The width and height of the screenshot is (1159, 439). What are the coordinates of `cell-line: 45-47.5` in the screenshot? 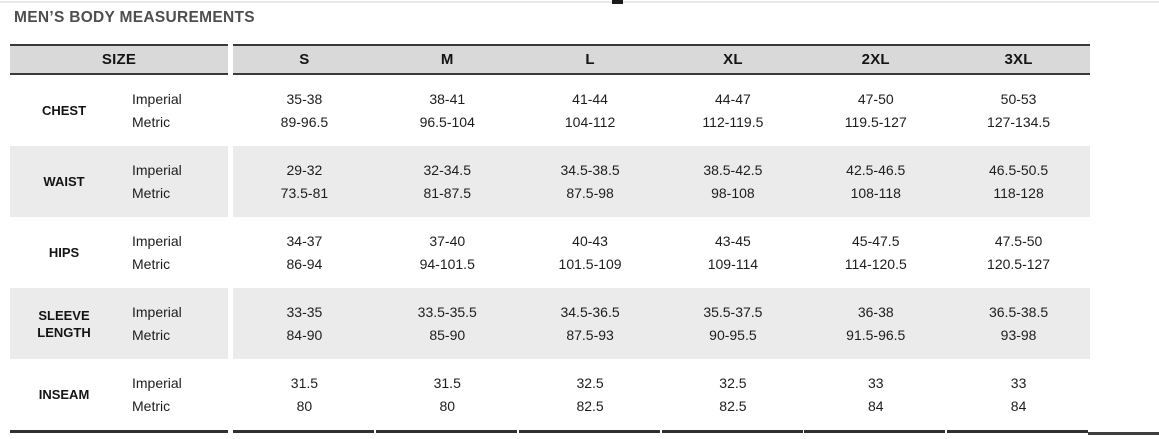 It's located at (876, 240).